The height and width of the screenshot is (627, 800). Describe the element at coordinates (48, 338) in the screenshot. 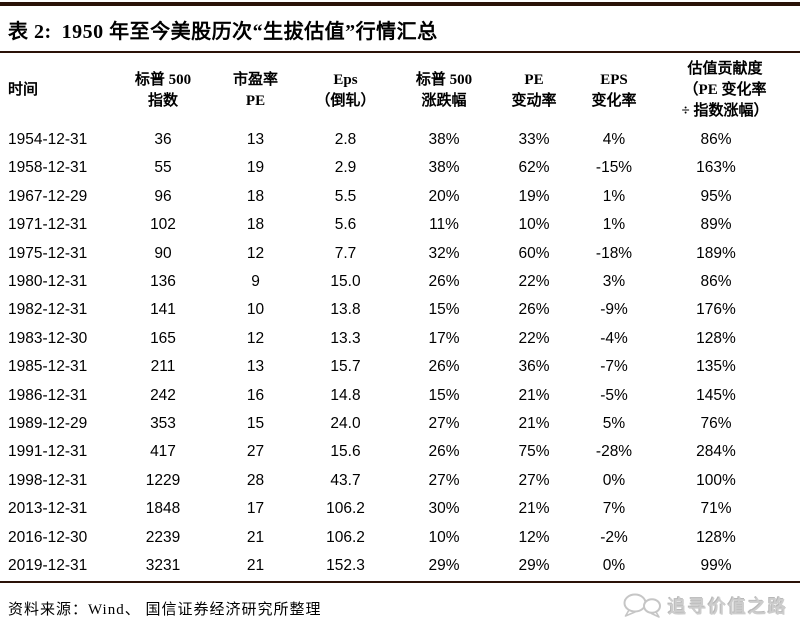

I see `cell-date: 1983-12-30` at that location.